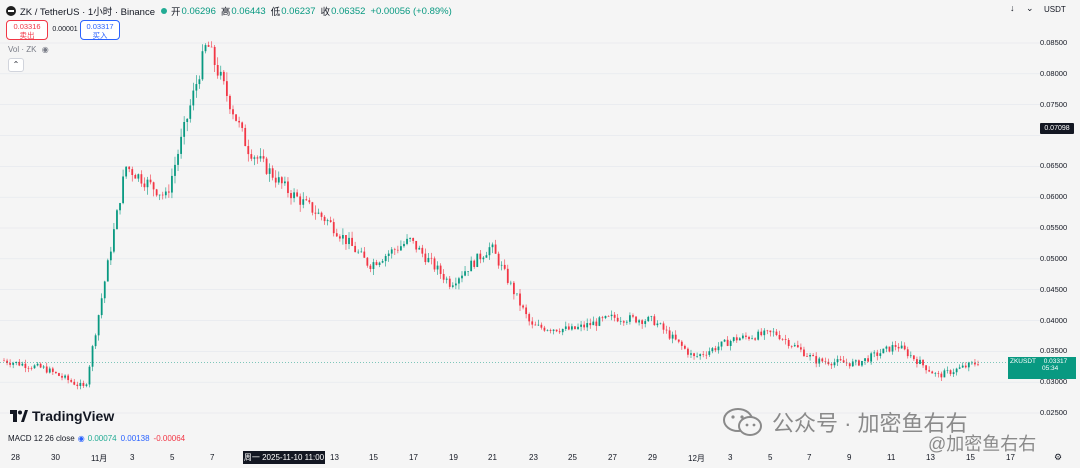 This screenshot has height=468, width=1080. What do you see at coordinates (1054, 166) in the screenshot?
I see `price-tick-label: 0.06500` at bounding box center [1054, 166].